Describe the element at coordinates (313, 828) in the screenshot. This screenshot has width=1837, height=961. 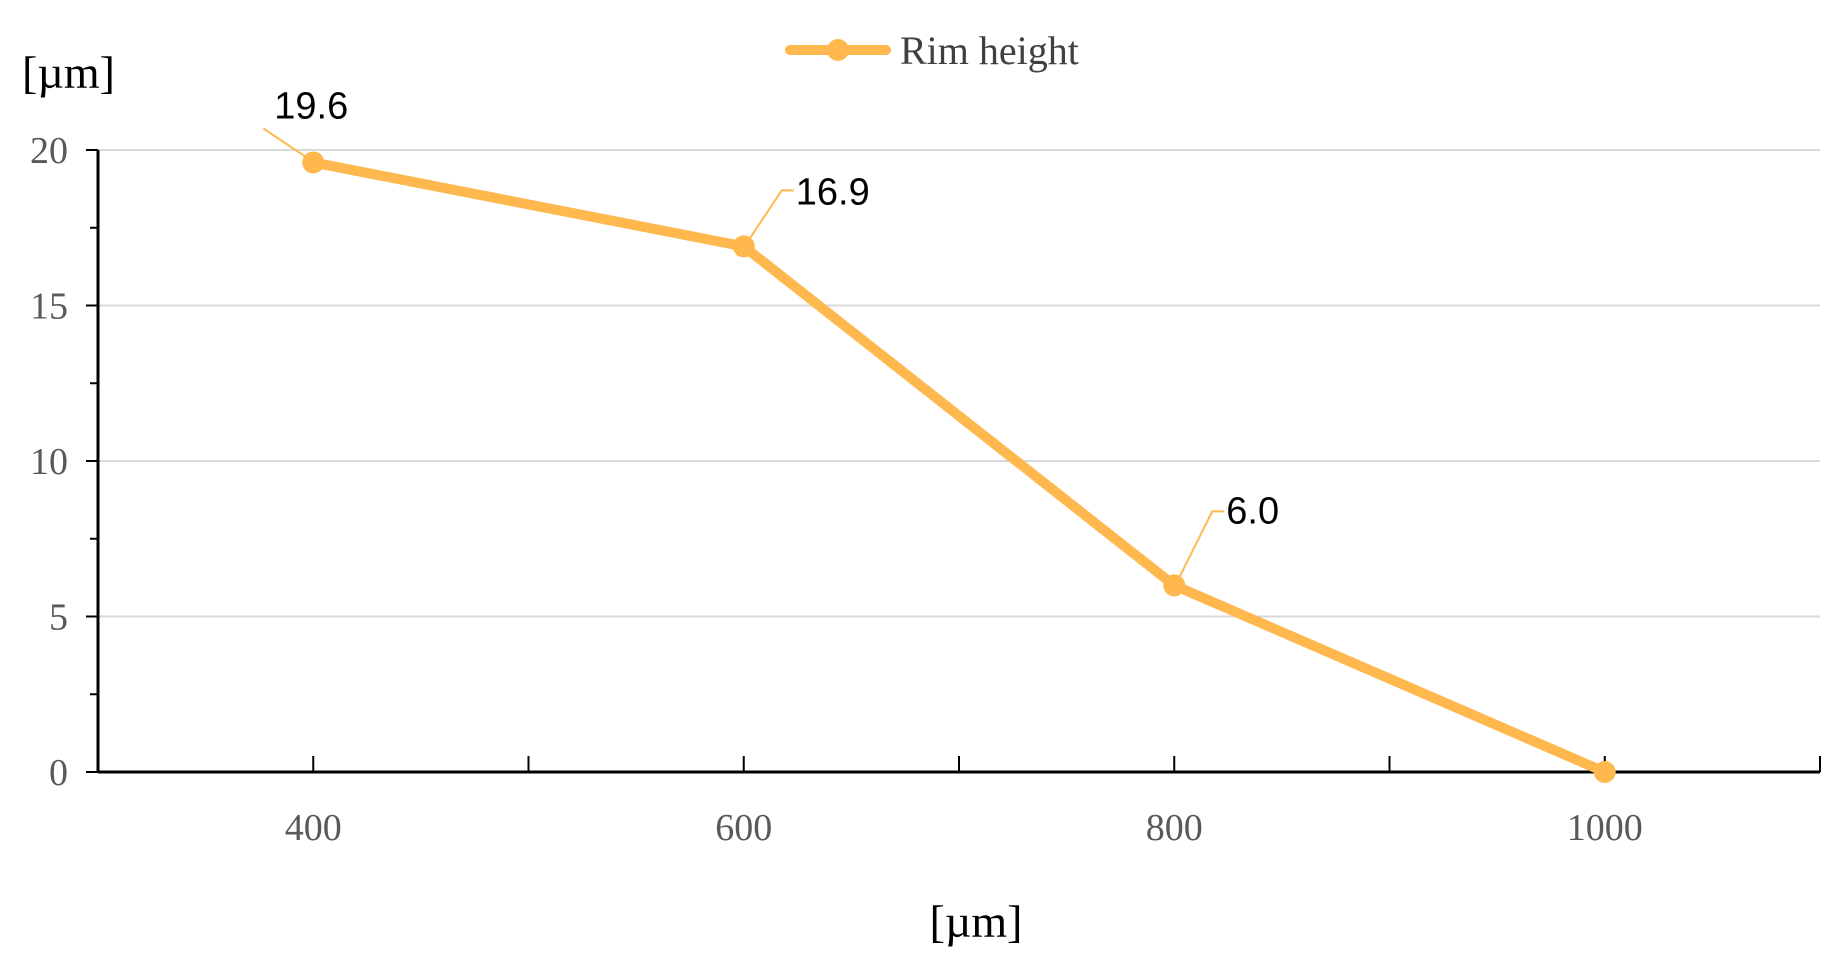
I see `x-tick-label-0: 400` at that location.